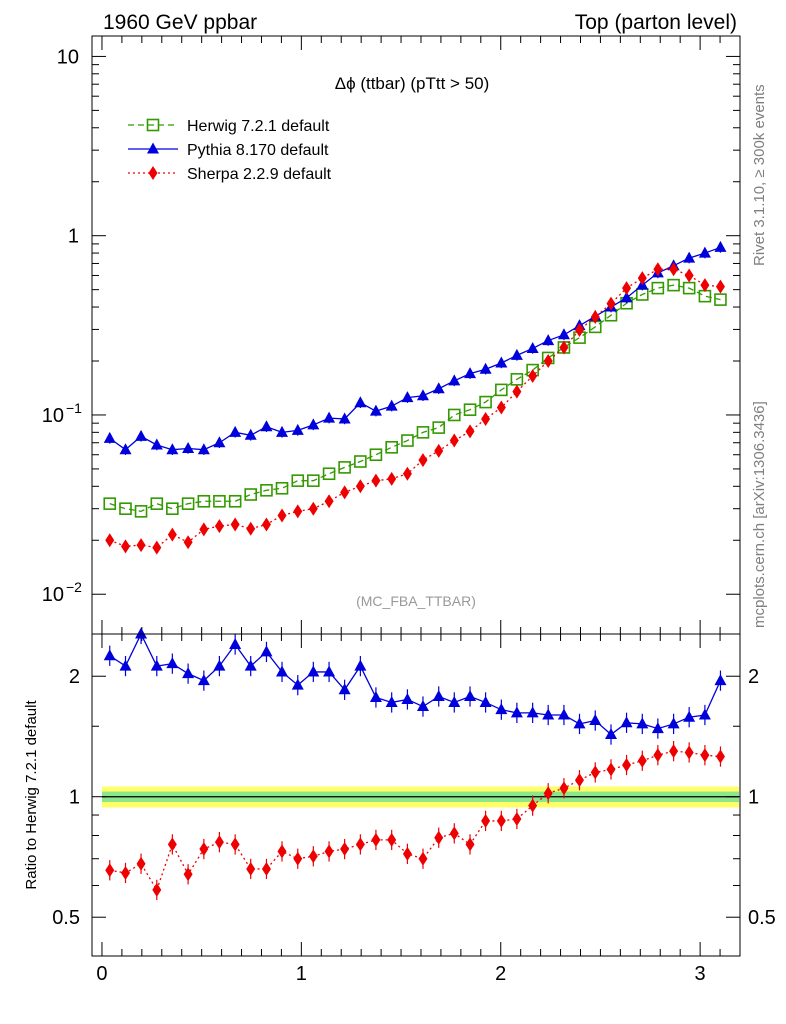  Describe the element at coordinates (258, 150) in the screenshot. I see `legend-label: Pythia 8.170 default` at that location.